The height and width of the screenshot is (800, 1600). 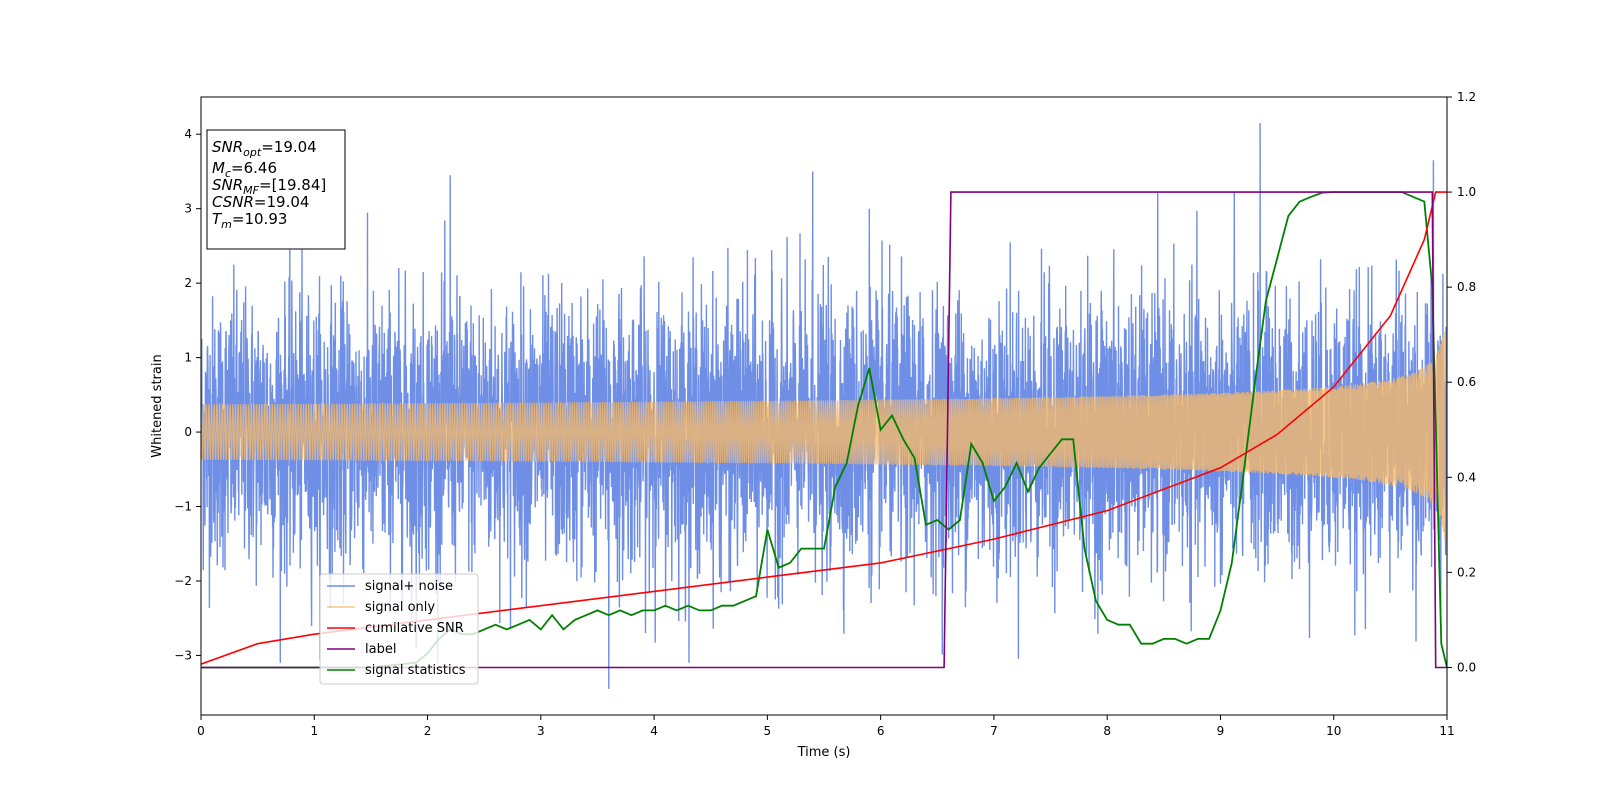 I want to click on y-tick-label: −1, so click(x=183, y=507).